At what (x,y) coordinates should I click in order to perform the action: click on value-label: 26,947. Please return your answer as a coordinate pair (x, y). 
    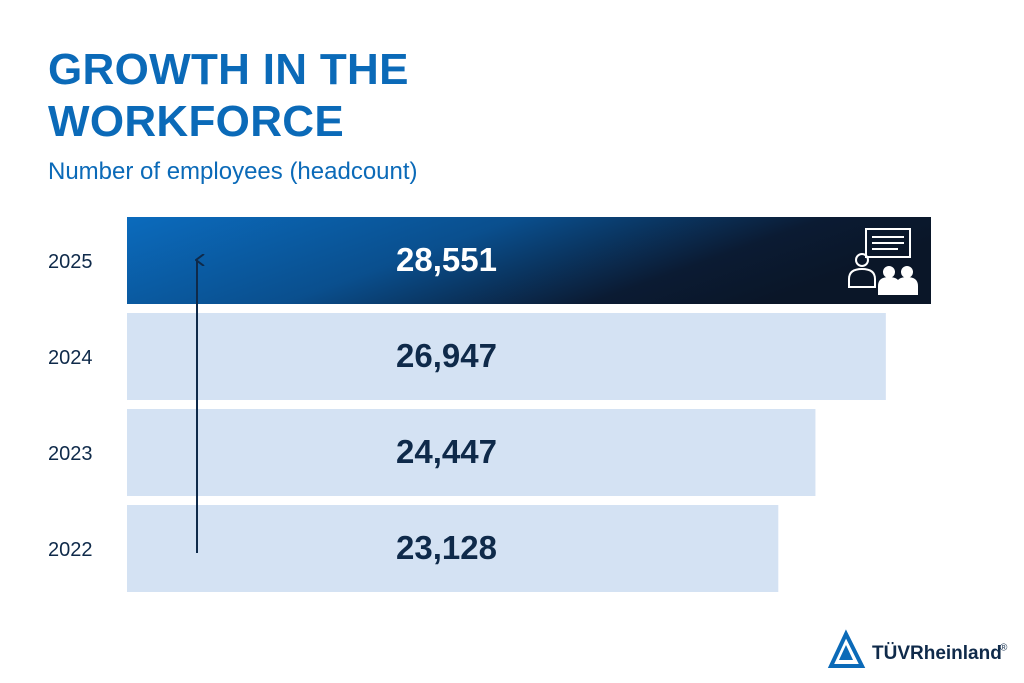
    Looking at the image, I should click on (446, 355).